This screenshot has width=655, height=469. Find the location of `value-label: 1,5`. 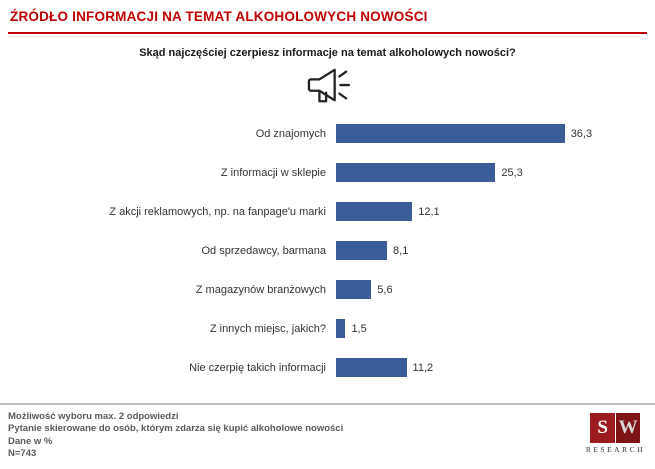

value-label: 1,5 is located at coordinates (359, 328).